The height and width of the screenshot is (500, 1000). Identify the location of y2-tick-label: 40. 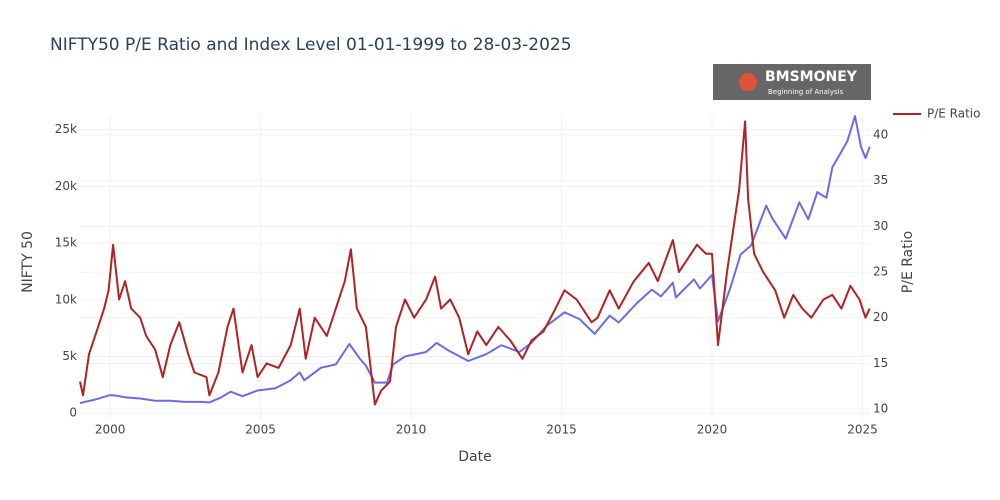
(880, 135).